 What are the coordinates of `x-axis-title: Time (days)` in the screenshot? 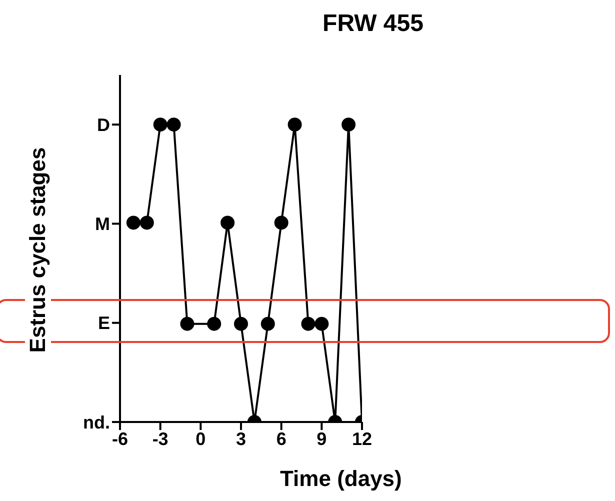 It's located at (341, 478).